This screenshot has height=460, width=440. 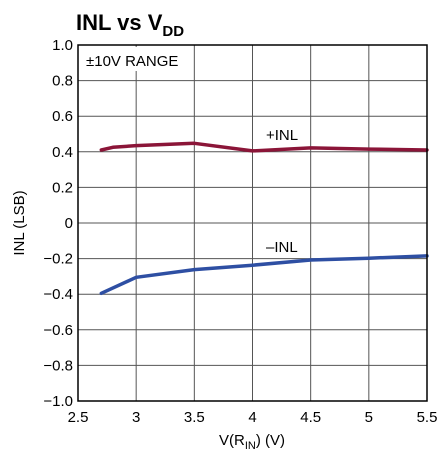 I want to click on range-label-background, so click(x=134, y=59).